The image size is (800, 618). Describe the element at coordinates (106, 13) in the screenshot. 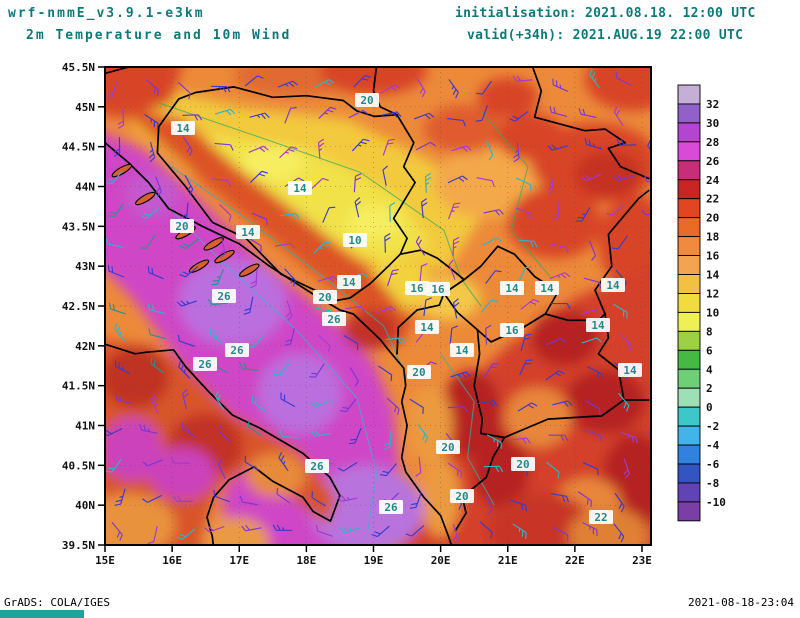

I see `model-title: wrf-nmmE_v3.9.1-e3km` at that location.